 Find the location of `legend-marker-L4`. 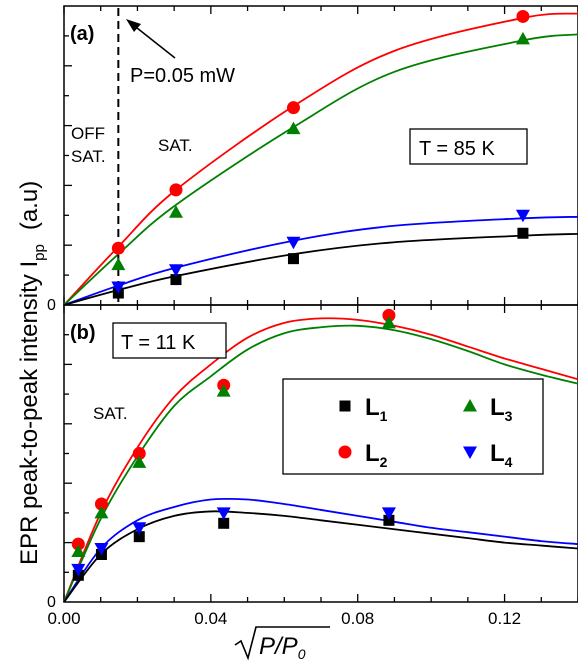

legend-marker-L4 is located at coordinates (470, 452).